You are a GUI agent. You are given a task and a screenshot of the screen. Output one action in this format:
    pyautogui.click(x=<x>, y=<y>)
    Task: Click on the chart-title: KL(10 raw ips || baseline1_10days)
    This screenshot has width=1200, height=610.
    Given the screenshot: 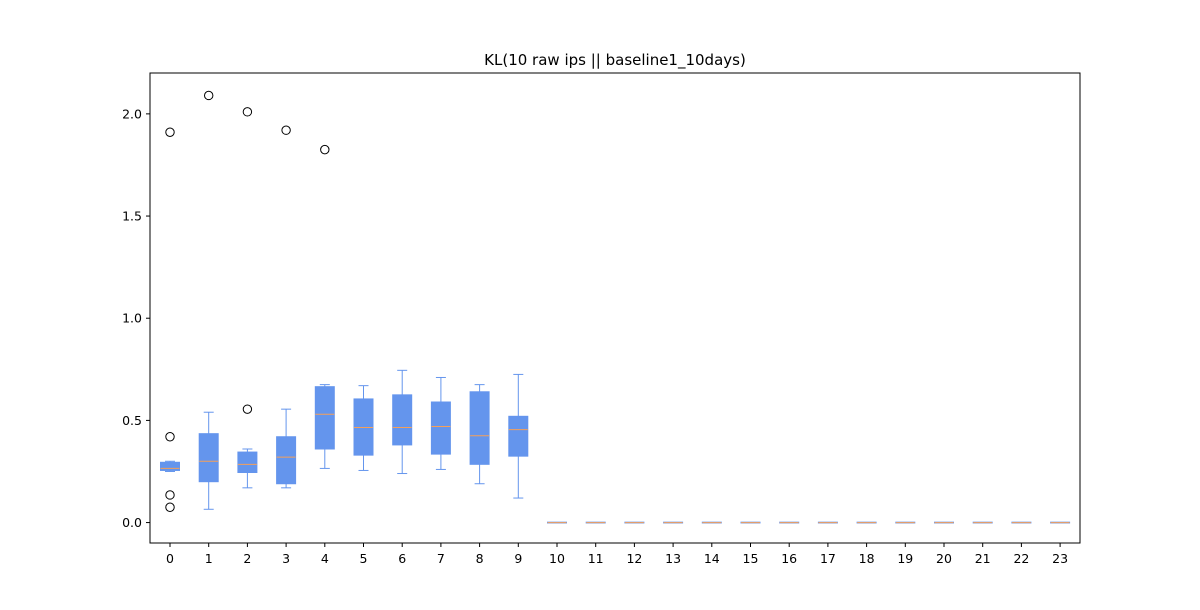 What is the action you would take?
    pyautogui.click(x=615, y=60)
    